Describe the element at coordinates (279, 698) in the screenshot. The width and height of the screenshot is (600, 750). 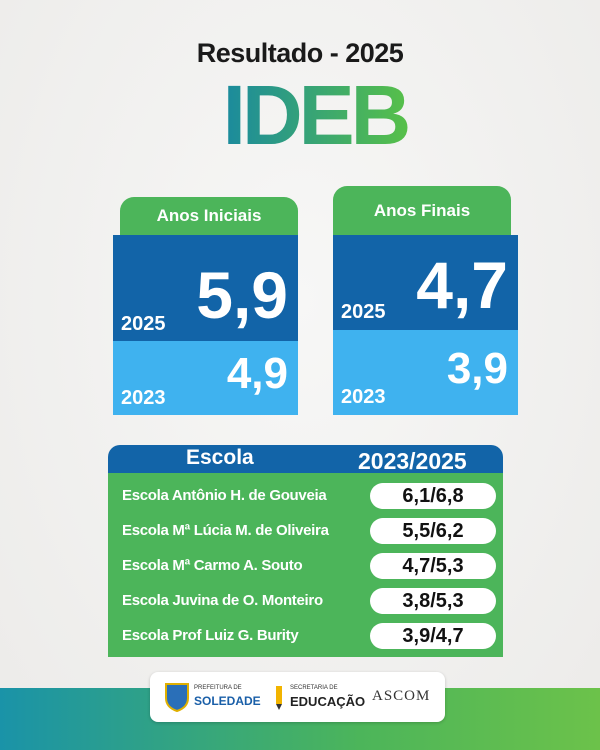
I see `pencil` at that location.